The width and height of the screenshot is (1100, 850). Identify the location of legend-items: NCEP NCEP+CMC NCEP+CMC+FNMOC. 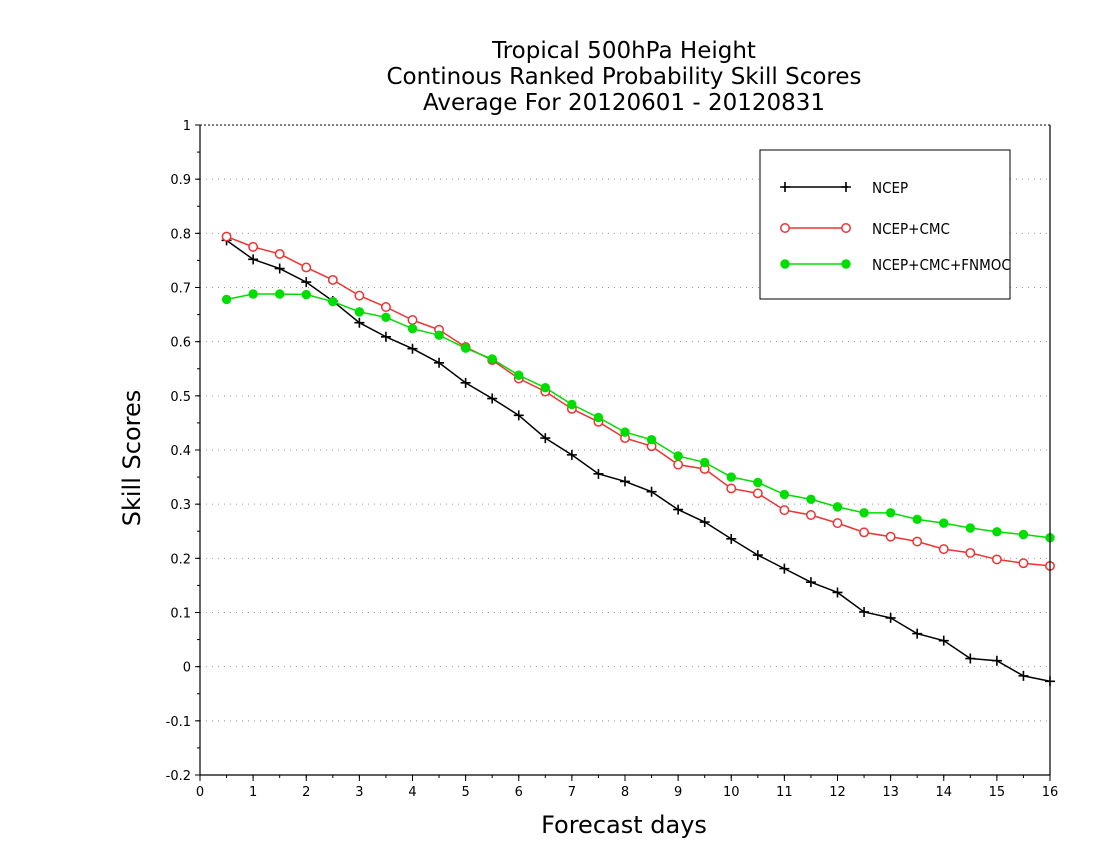
(895, 226).